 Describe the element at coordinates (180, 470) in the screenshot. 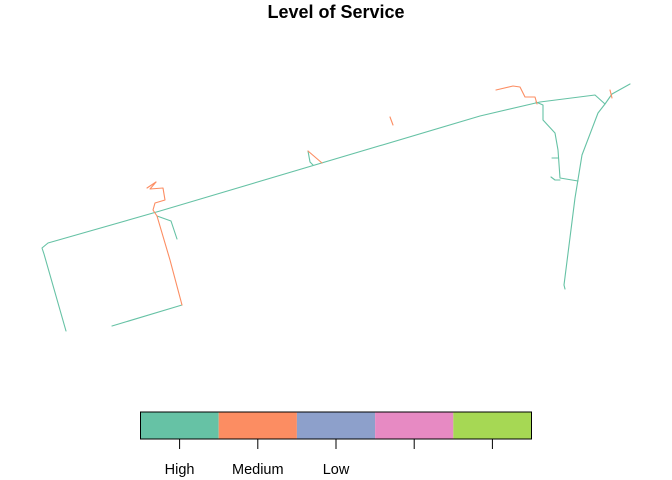

I see `legend-label-high: High` at that location.